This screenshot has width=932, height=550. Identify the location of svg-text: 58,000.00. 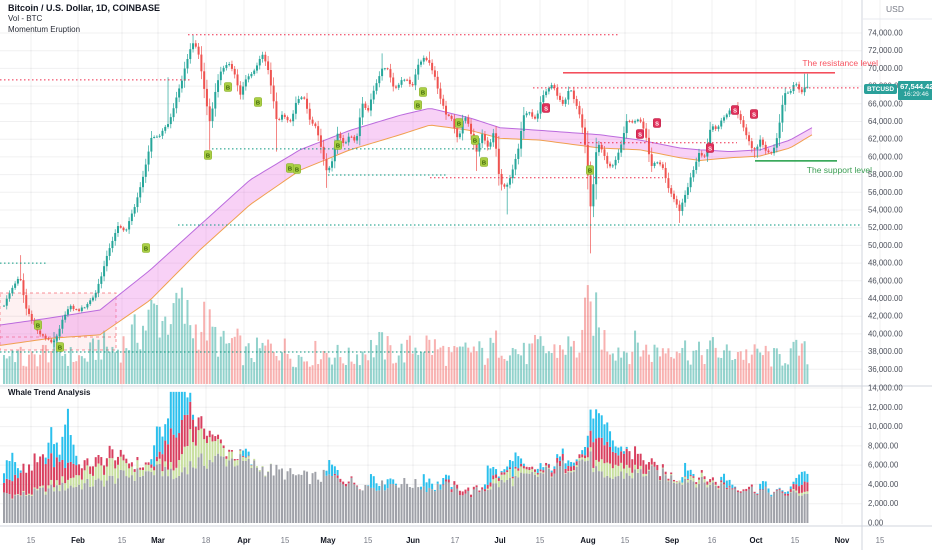
(885, 174).